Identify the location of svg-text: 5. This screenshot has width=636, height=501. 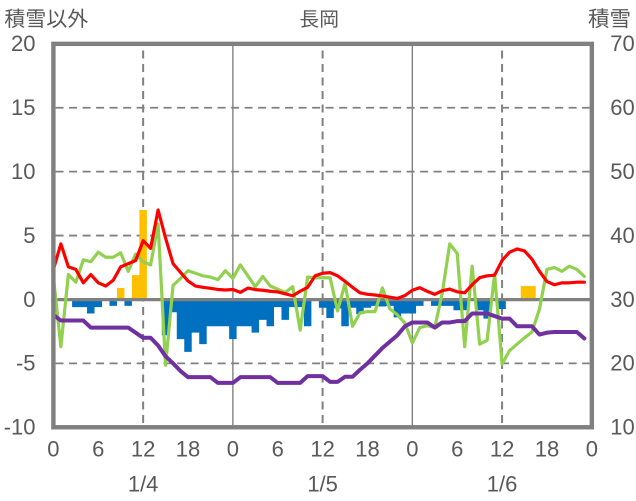
(29, 235).